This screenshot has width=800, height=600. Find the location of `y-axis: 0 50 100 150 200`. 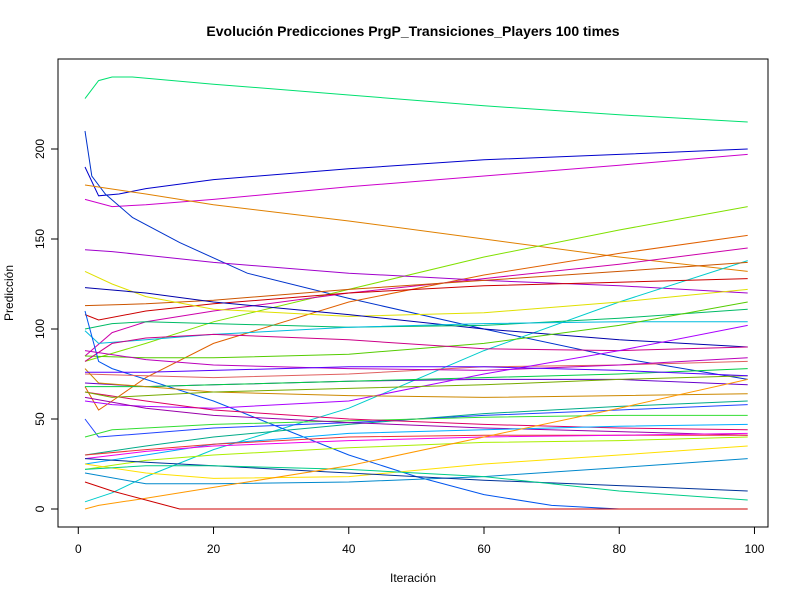

y-axis: 0 50 100 150 200 is located at coordinates (46, 325).